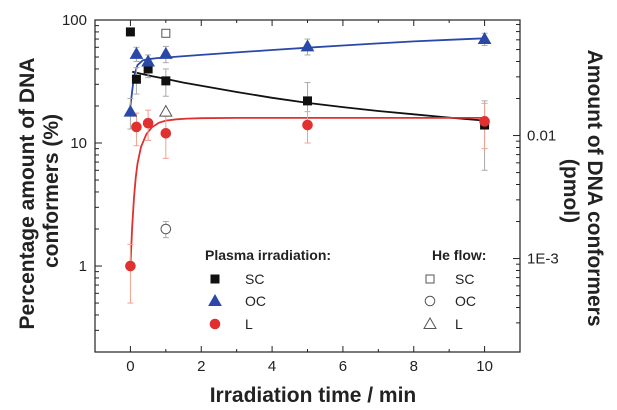 This screenshot has width=617, height=410. Describe the element at coordinates (83, 266) in the screenshot. I see `y-left-tick-label: 1` at that location.